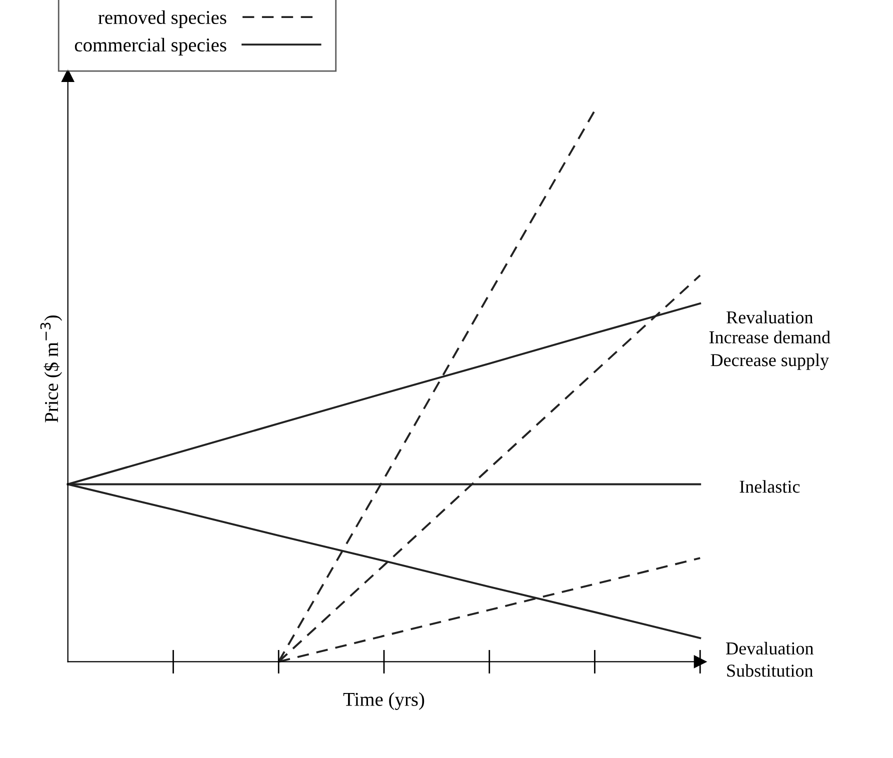 This screenshot has width=893, height=758. I want to click on text: Devaluation, so click(770, 648).